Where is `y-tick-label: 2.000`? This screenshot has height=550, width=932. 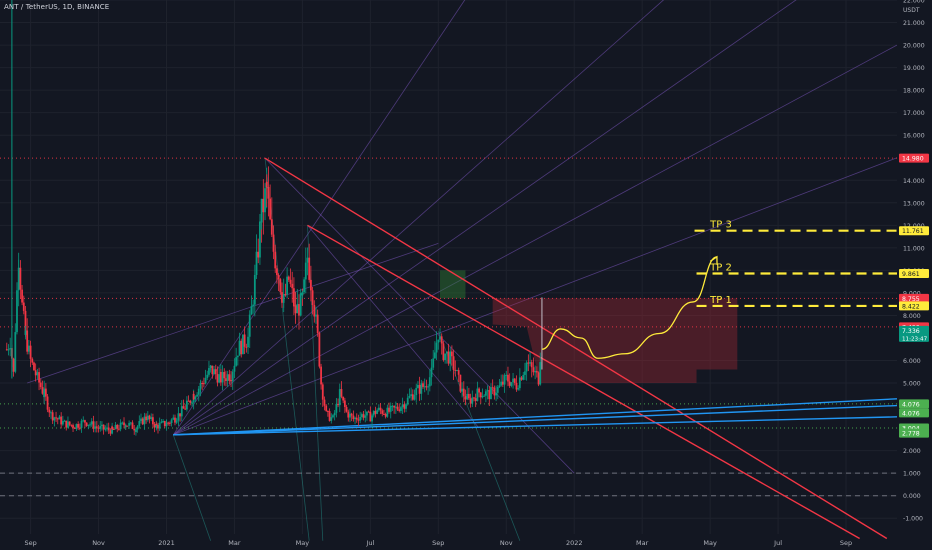 y-tick-label: 2.000 is located at coordinates (912, 451).